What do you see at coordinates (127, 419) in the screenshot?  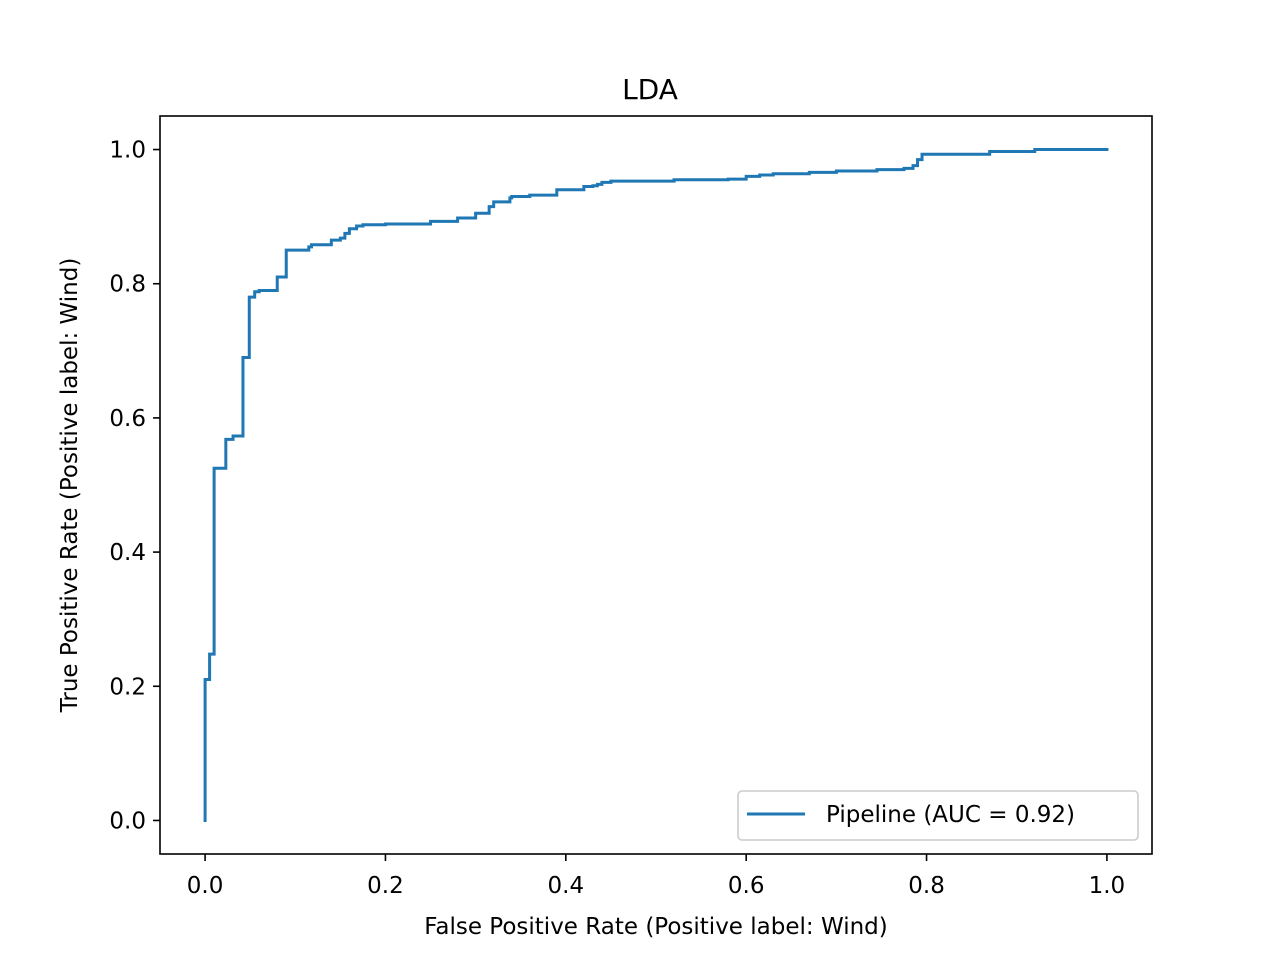 I see `y-tick-label: 0.6` at bounding box center [127, 419].